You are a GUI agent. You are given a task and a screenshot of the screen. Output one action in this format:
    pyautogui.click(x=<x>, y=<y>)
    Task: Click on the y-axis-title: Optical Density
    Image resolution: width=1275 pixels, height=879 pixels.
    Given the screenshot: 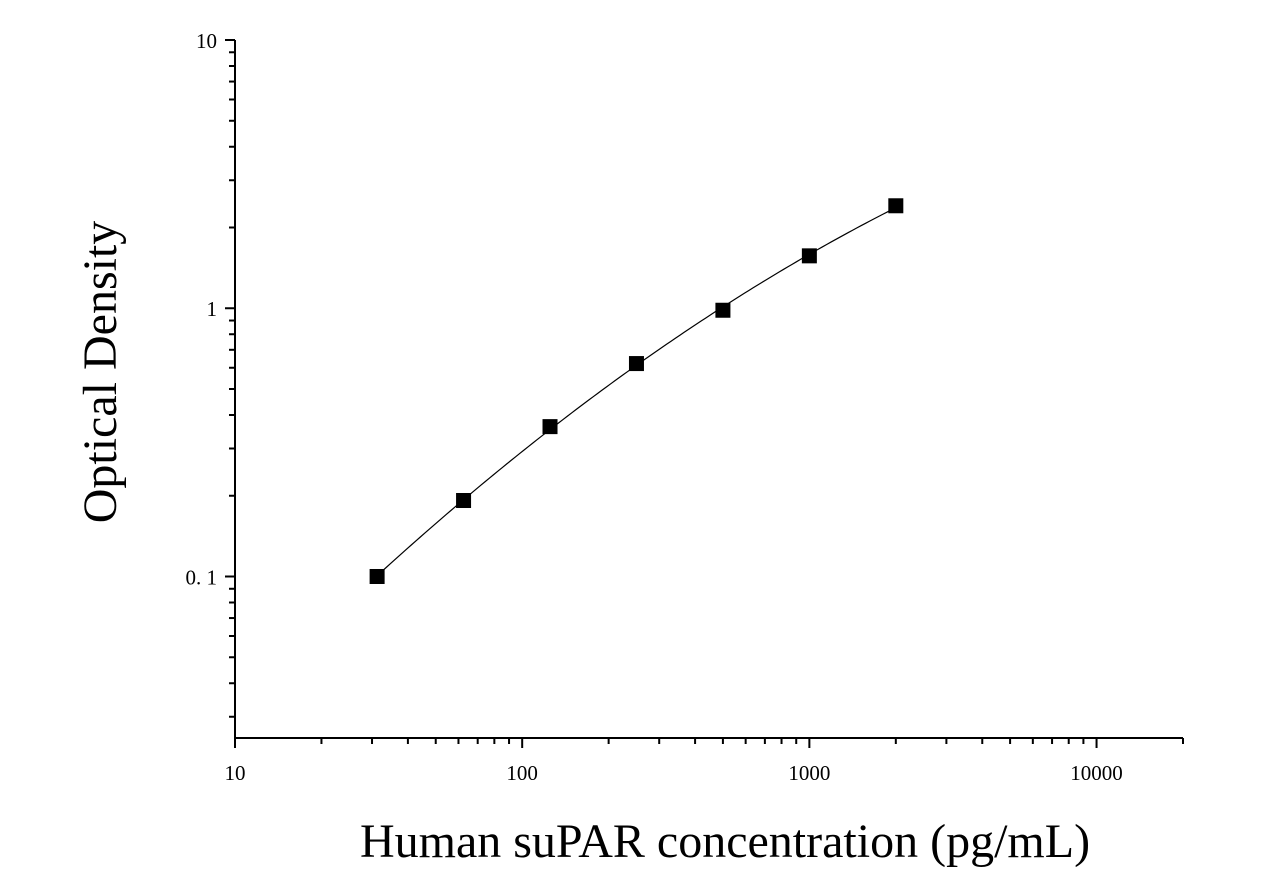 What is the action you would take?
    pyautogui.click(x=100, y=372)
    